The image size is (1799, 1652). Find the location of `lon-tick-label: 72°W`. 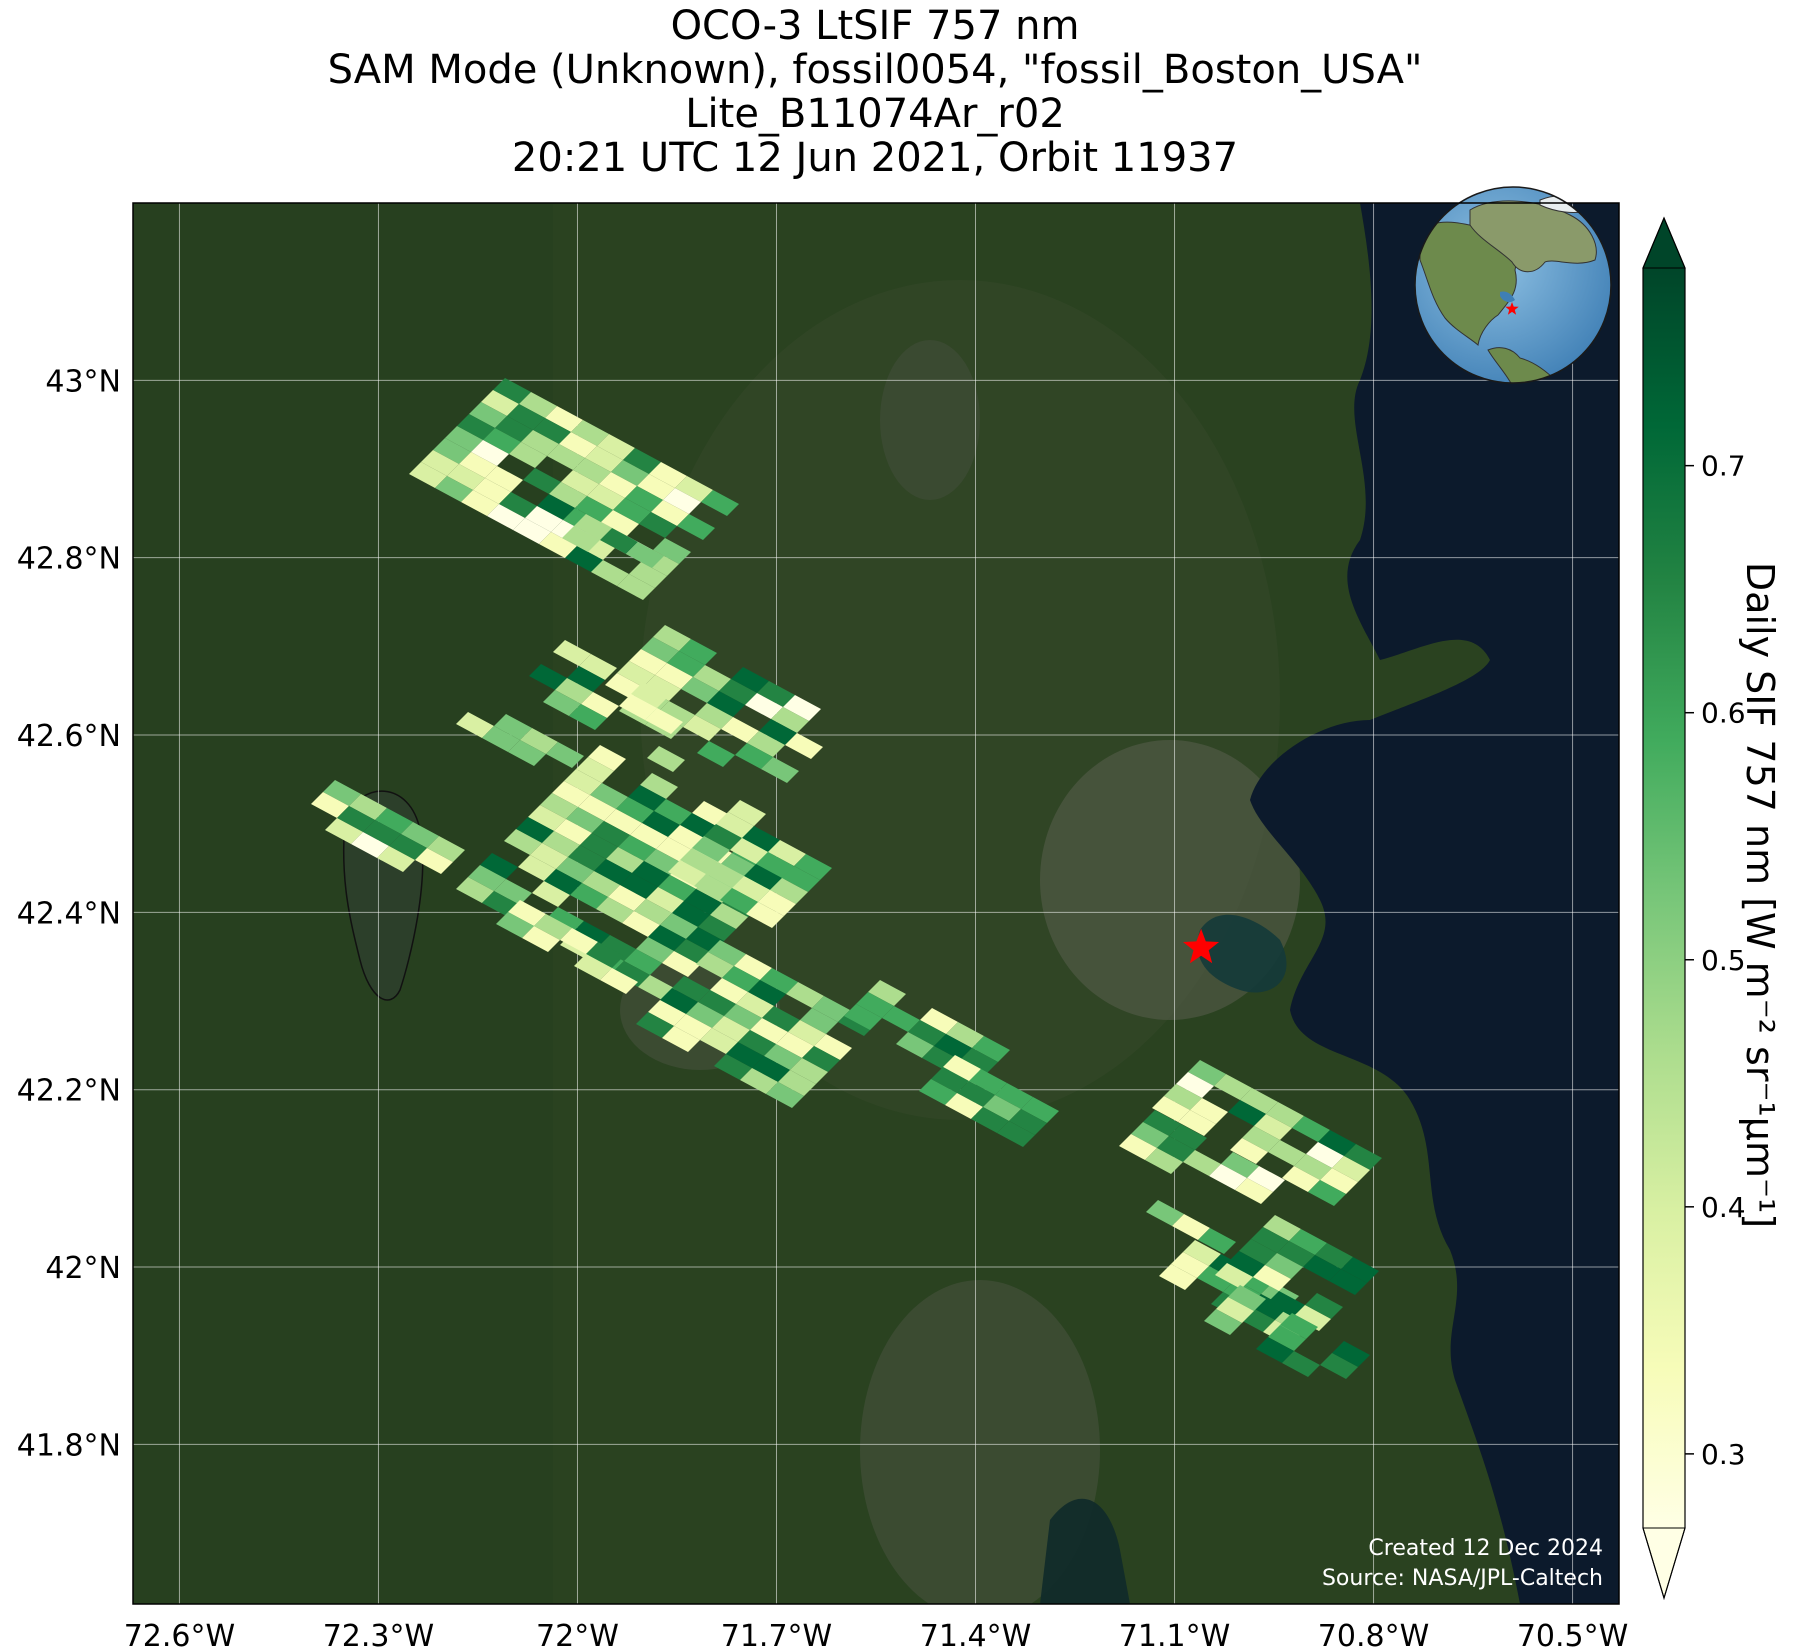

lon-tick-label: 72°W is located at coordinates (577, 1635).